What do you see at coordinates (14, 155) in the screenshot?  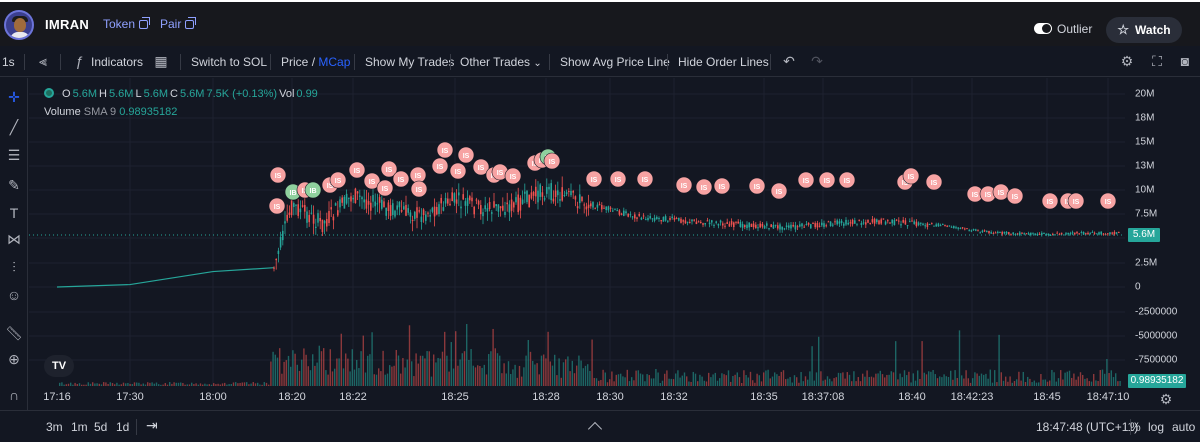 I see `fib-retracement-icon: ☰` at bounding box center [14, 155].